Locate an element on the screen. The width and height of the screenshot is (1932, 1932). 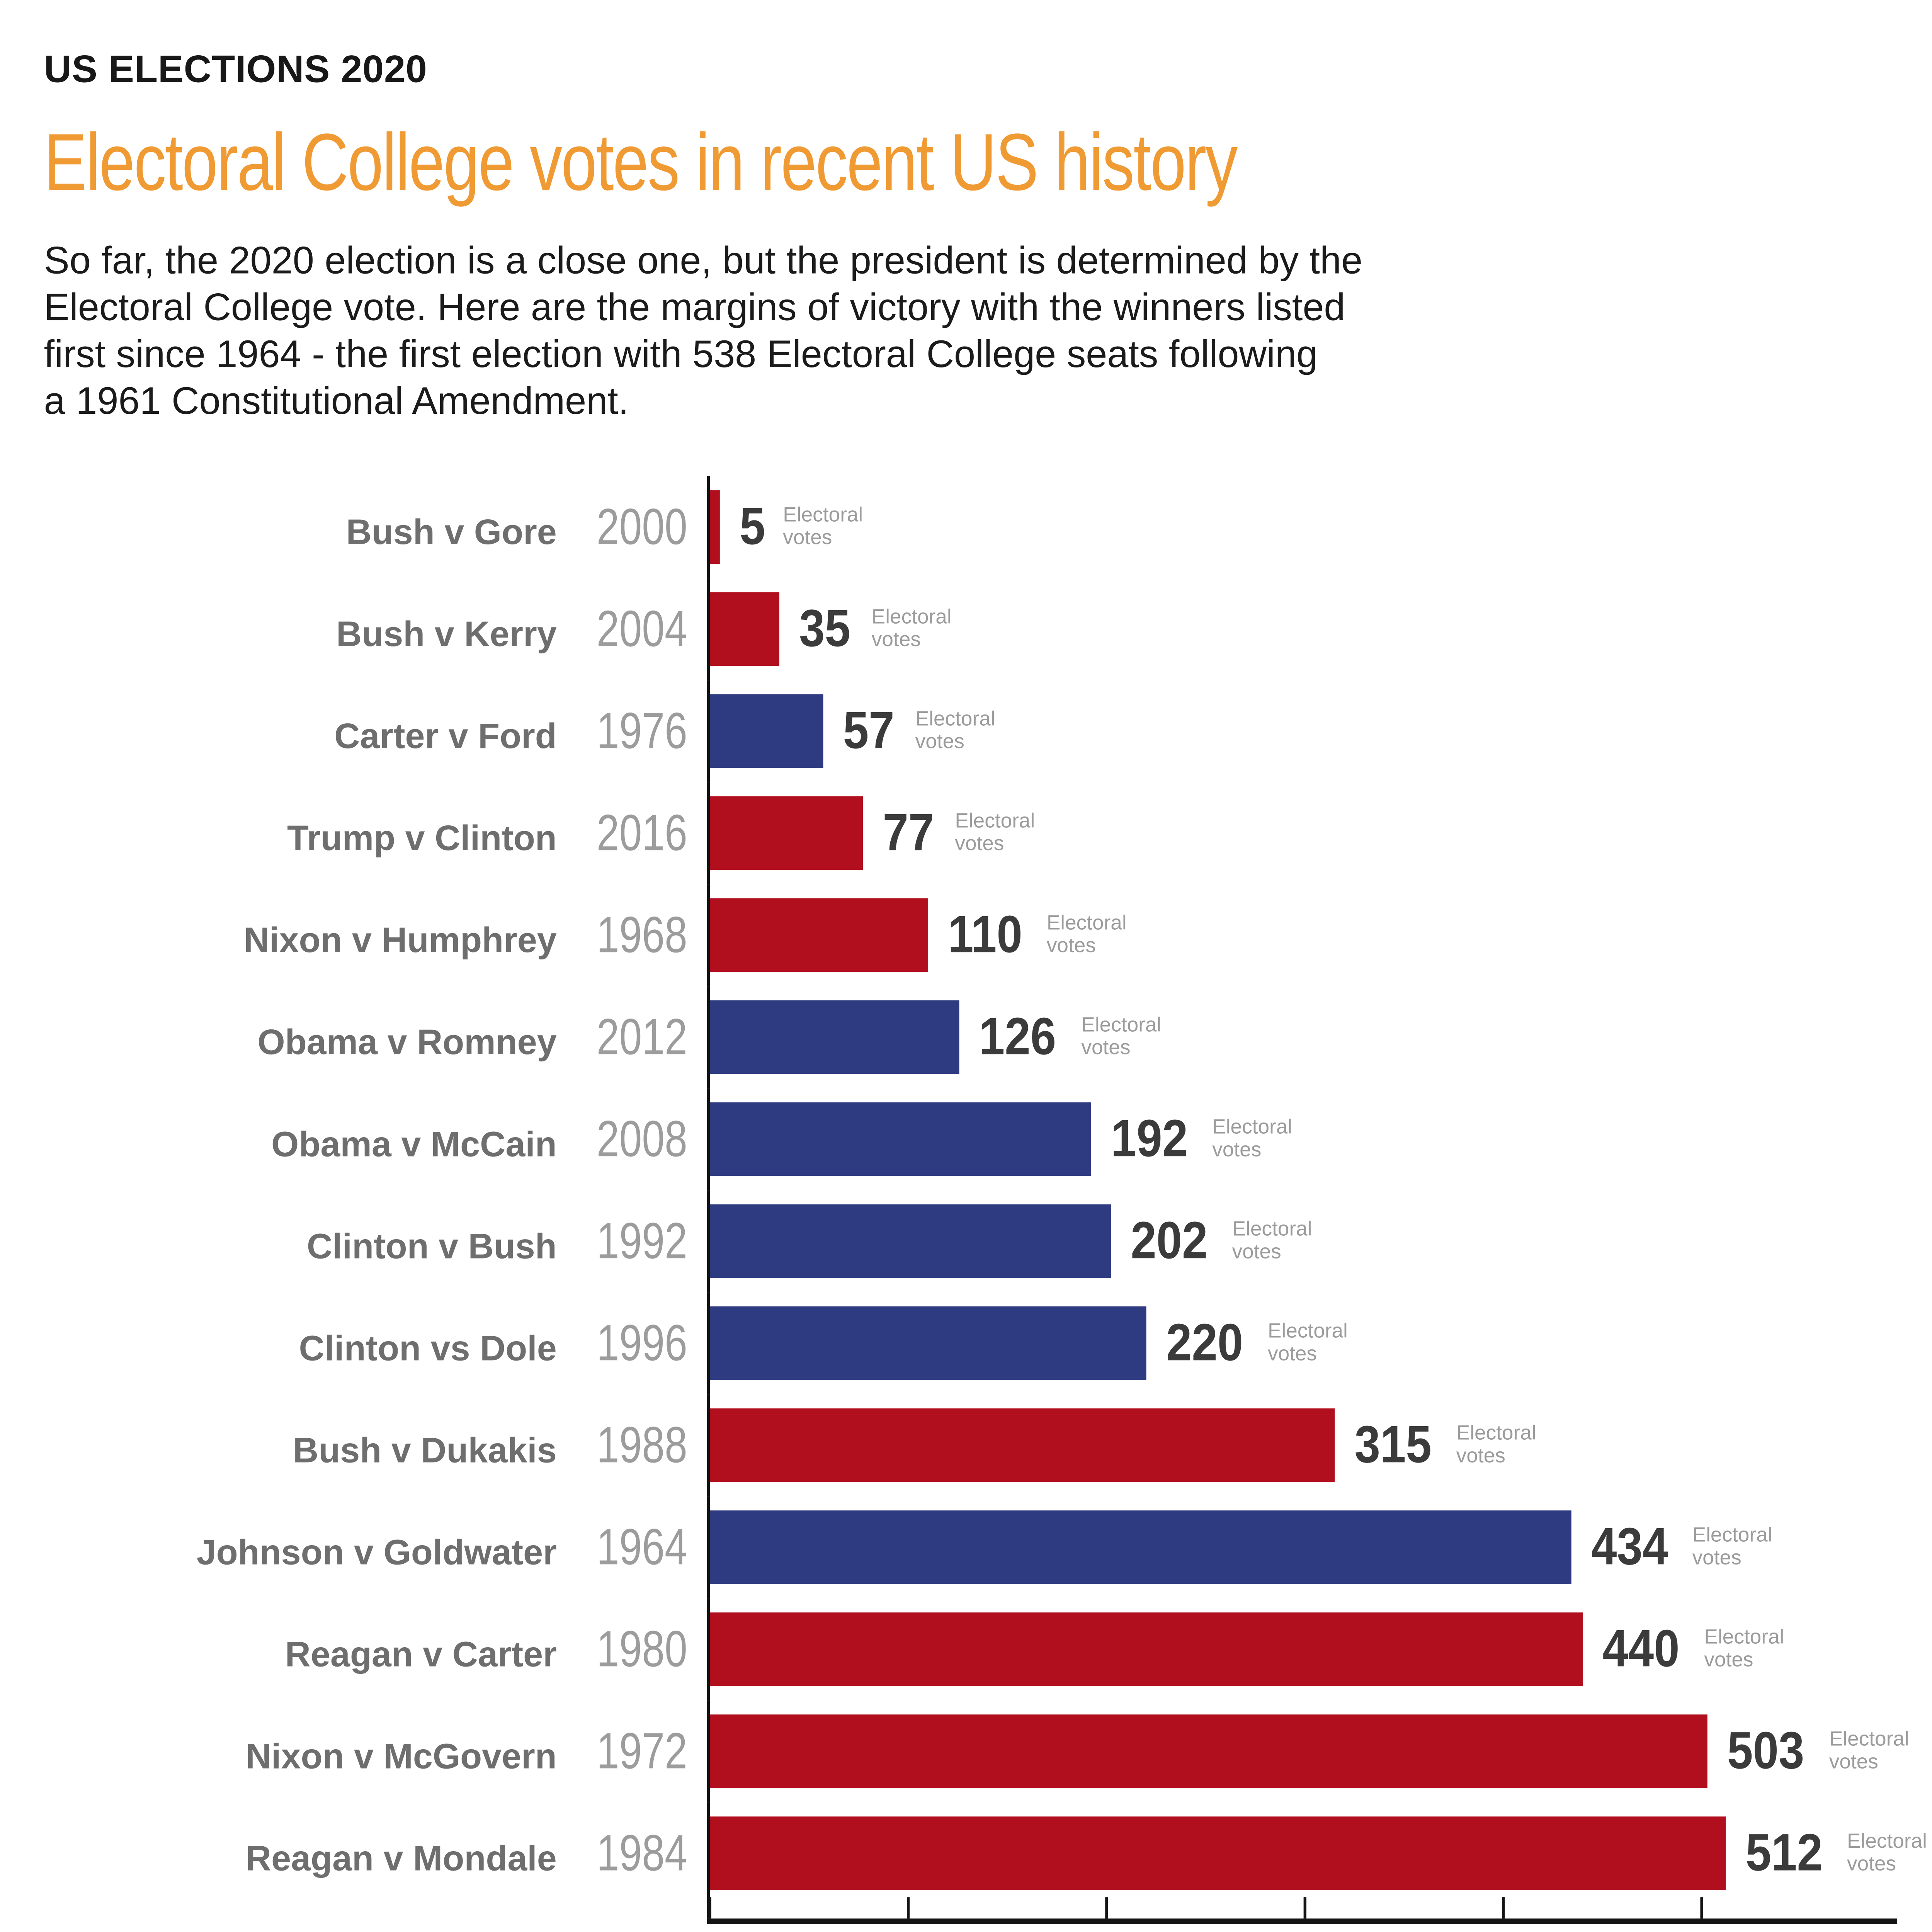
row-bar-area: 5 Electoral votes is located at coordinates (1319, 527).